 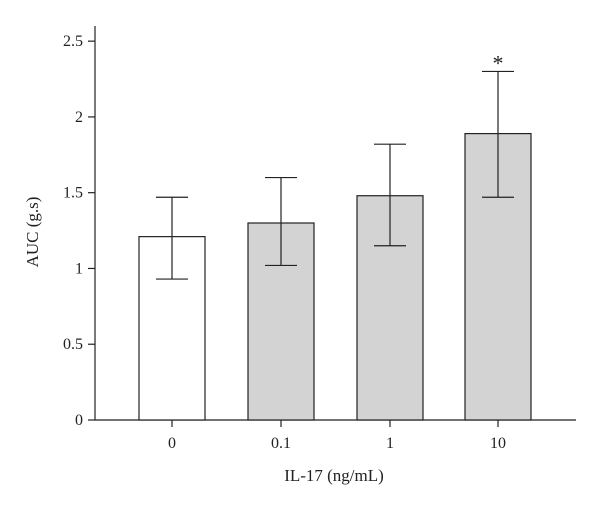 What do you see at coordinates (79, 420) in the screenshot?
I see `y-tick-label: 0` at bounding box center [79, 420].